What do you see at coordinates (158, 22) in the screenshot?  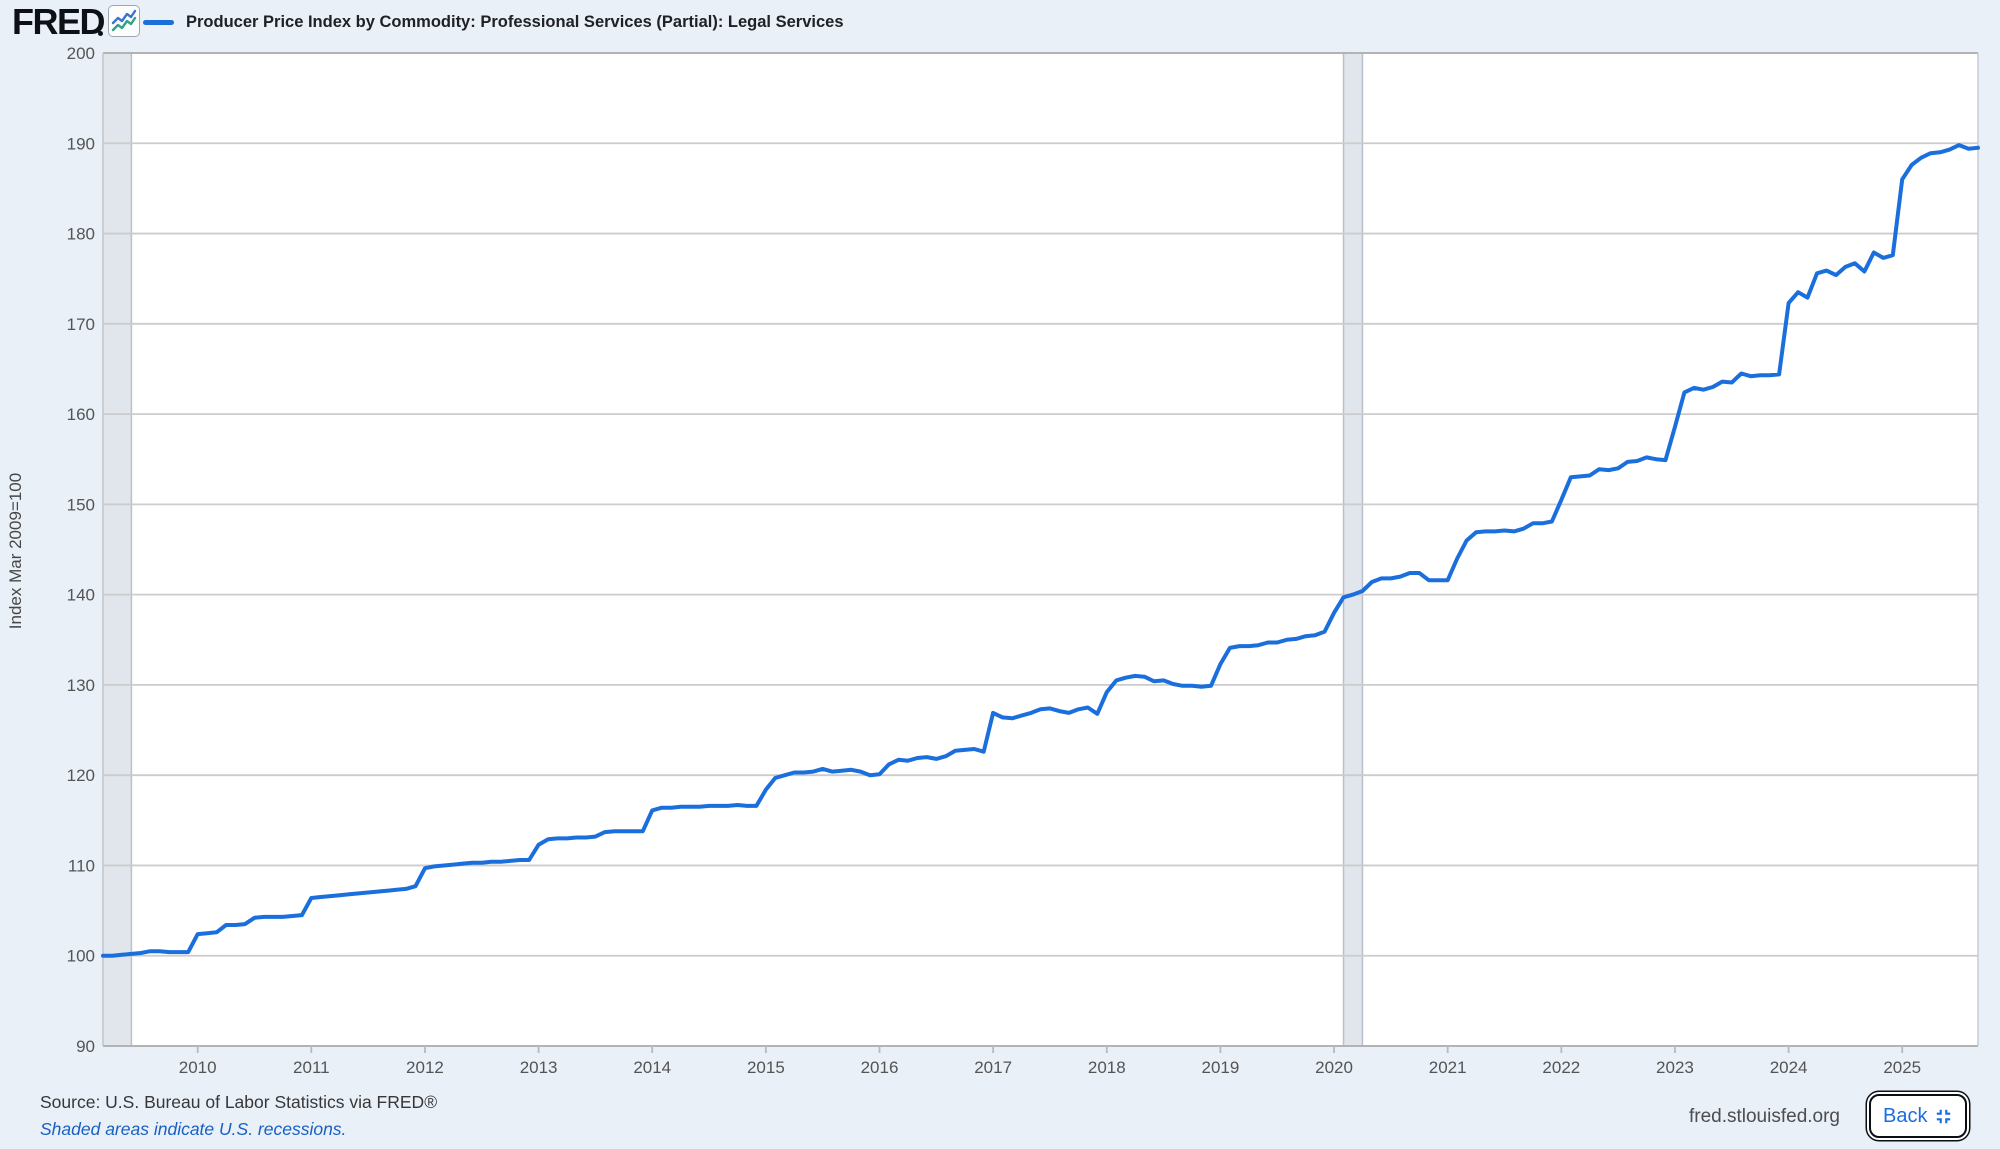 I see `legend-line-swatch` at bounding box center [158, 22].